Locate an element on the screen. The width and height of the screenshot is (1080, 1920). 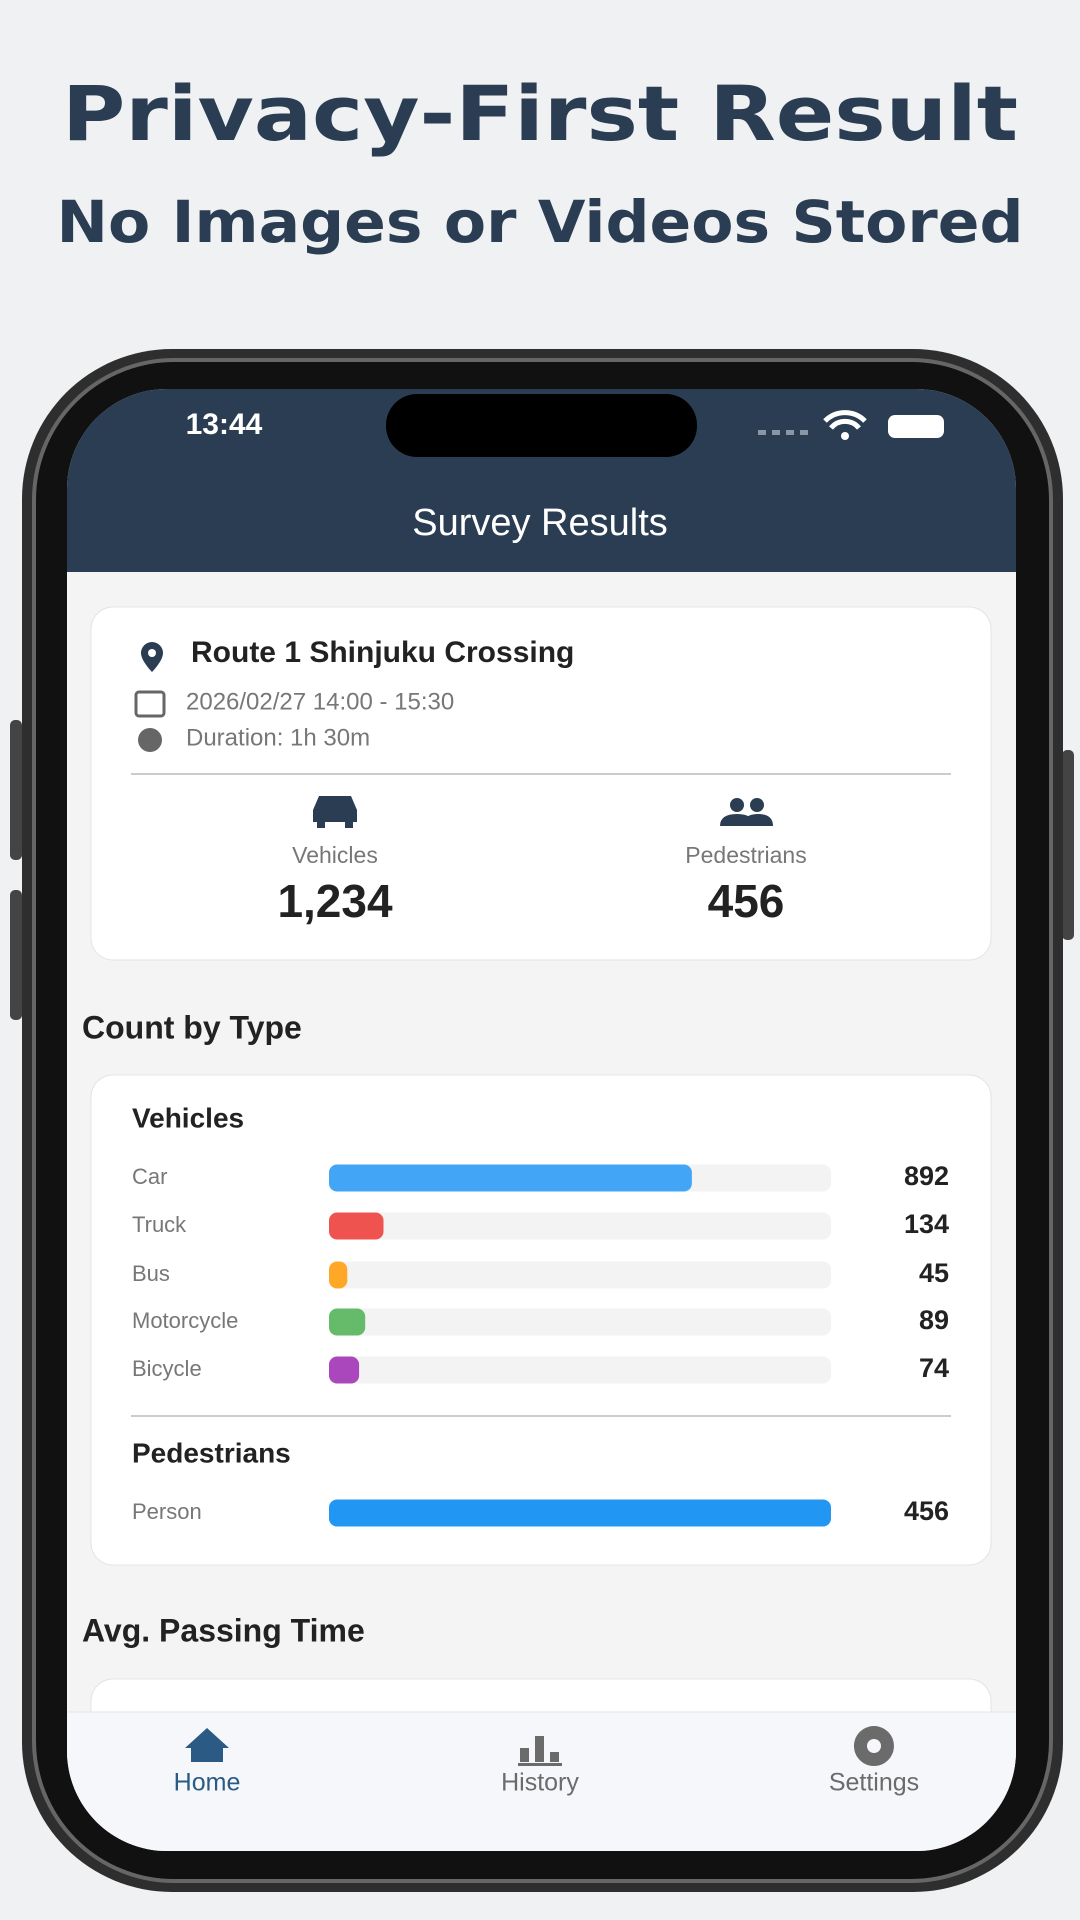
type-count: 89 is located at coordinates (934, 1320).